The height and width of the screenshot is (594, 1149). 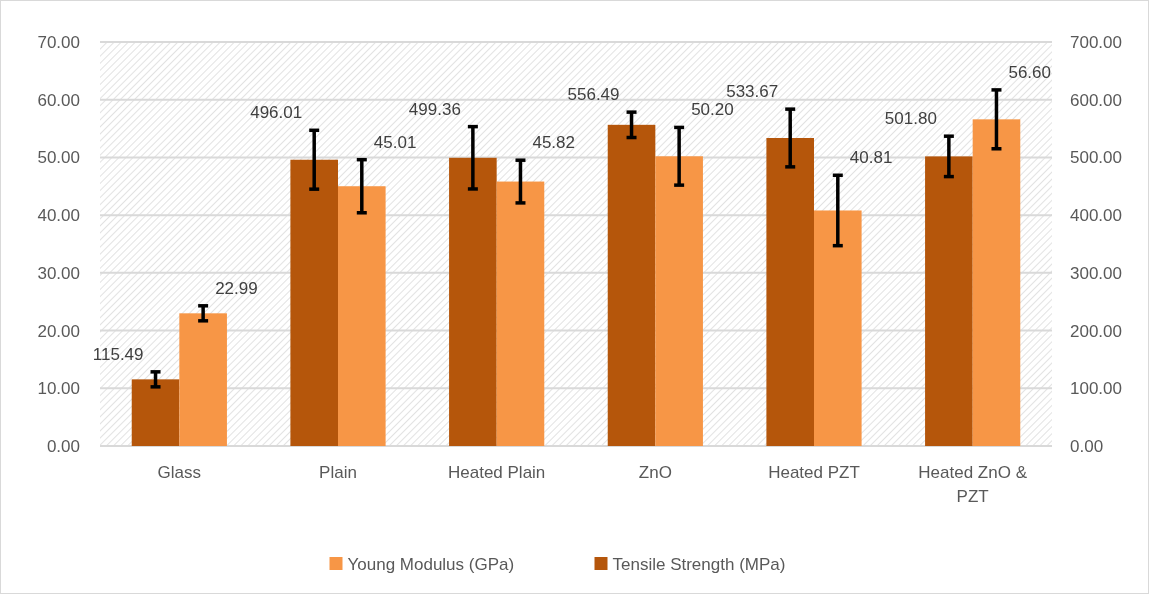 I want to click on x-tick-label: Glass, so click(x=179, y=472).